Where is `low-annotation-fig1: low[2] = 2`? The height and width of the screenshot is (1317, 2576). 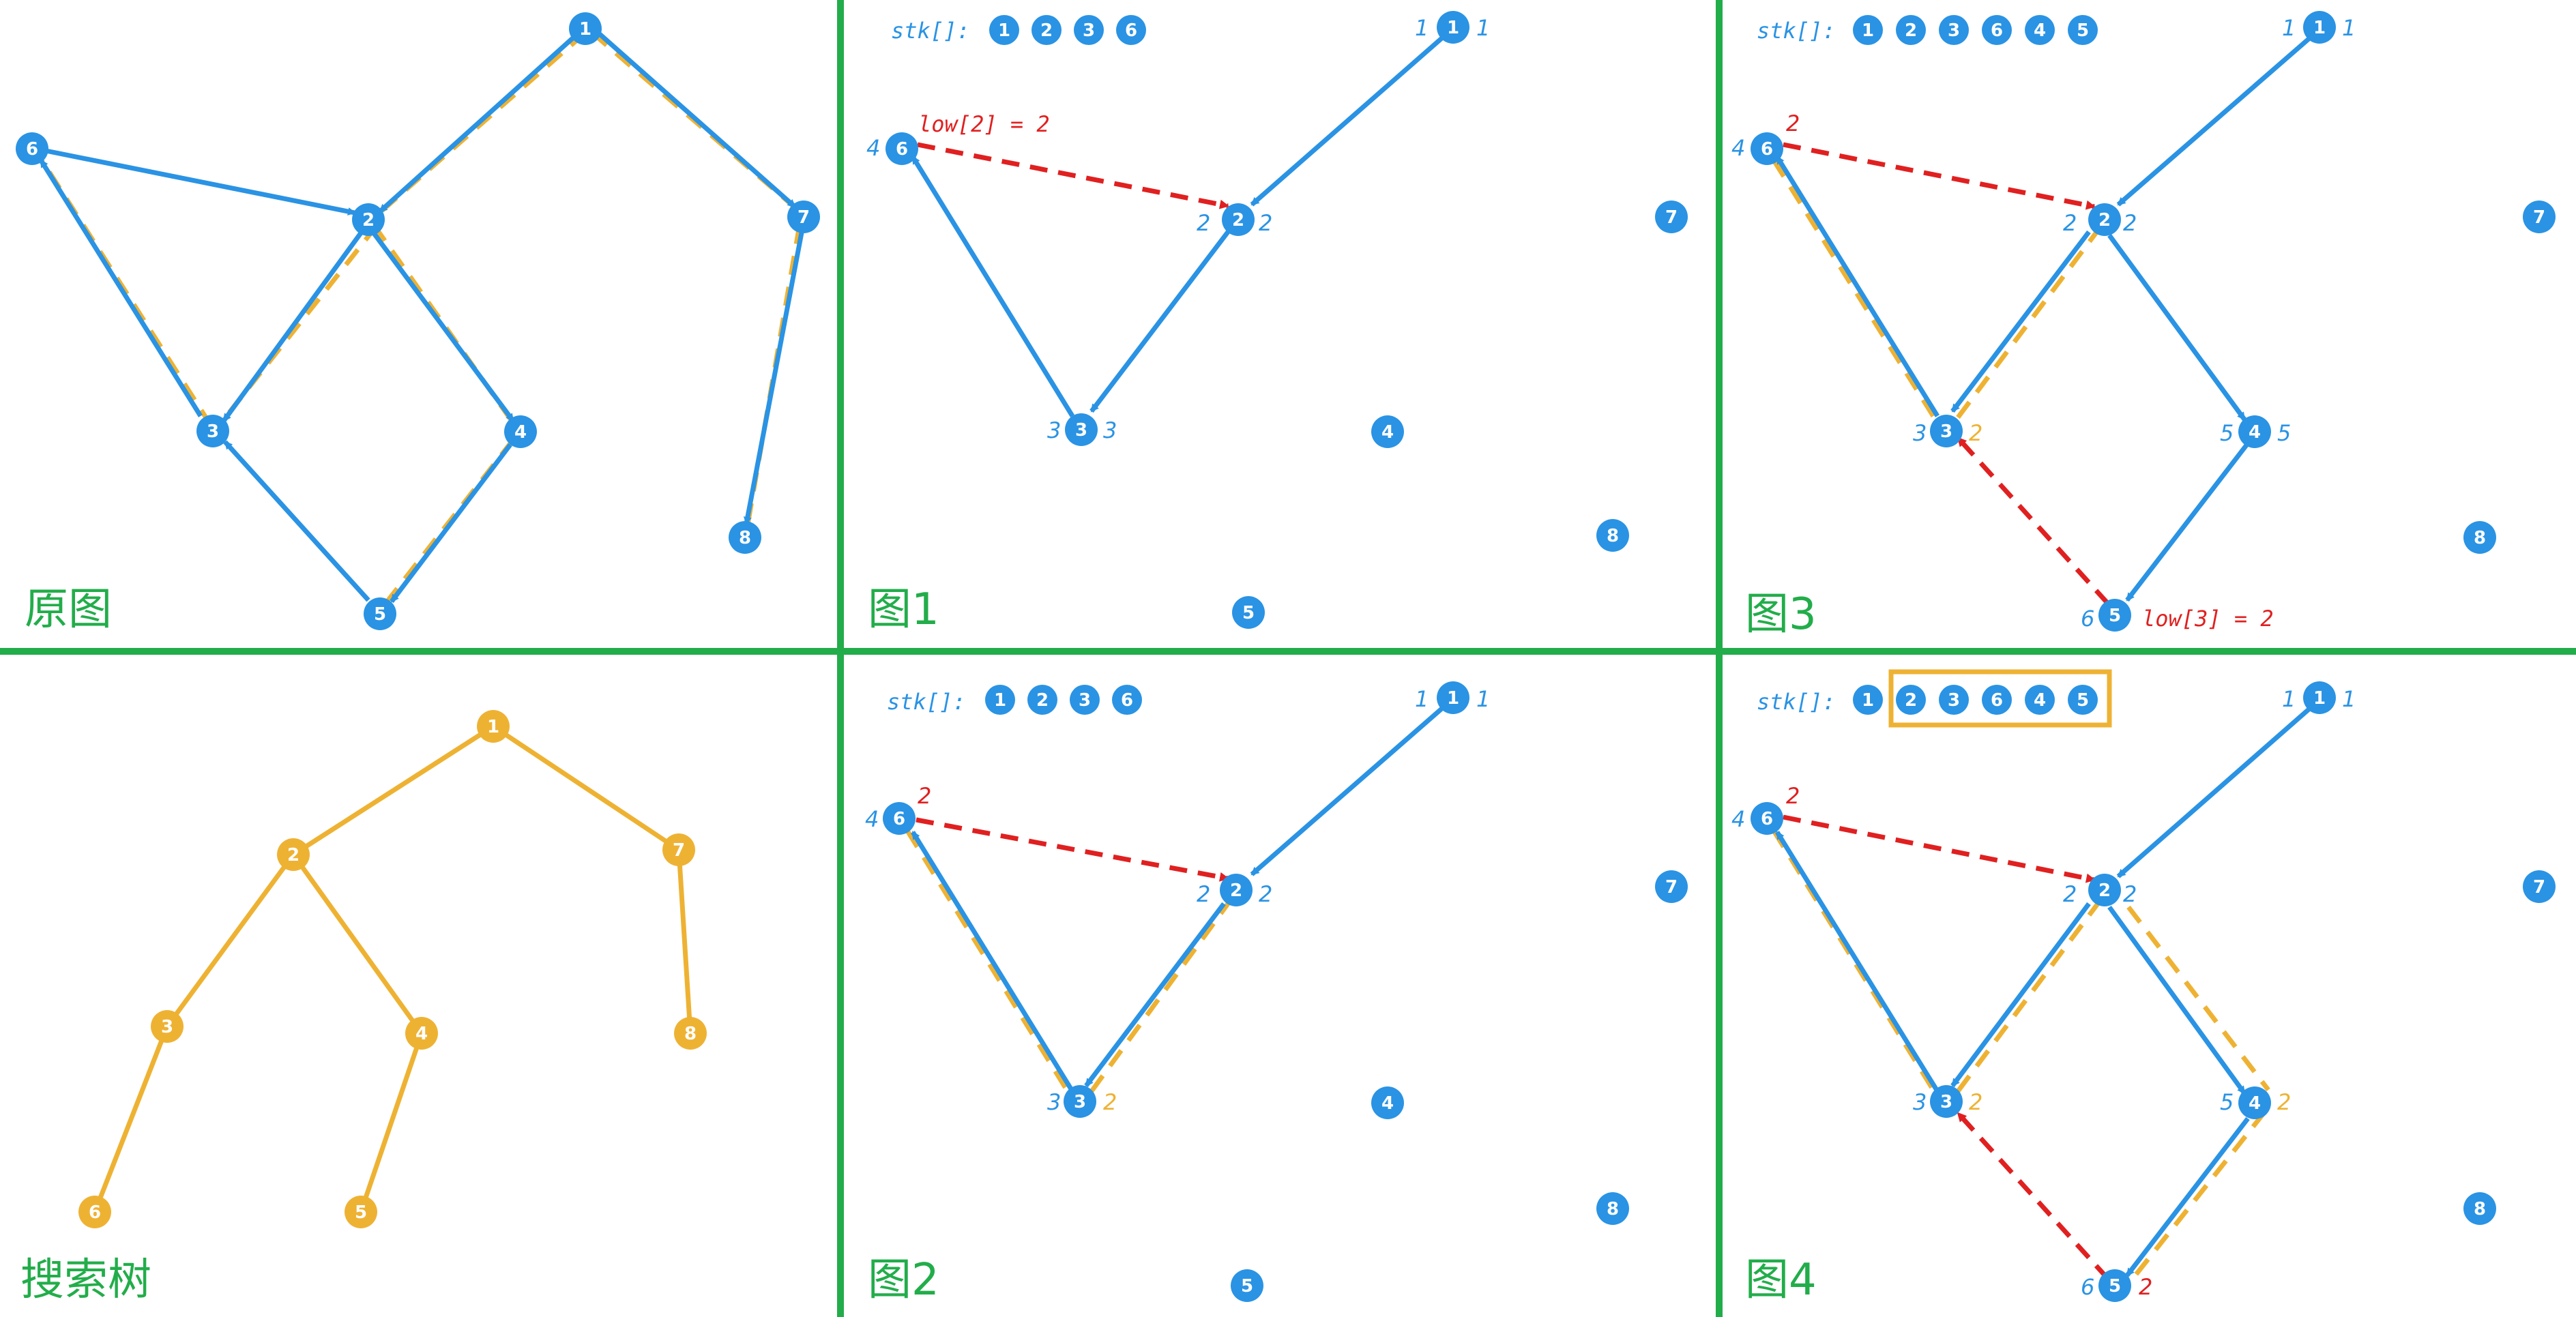 low-annotation-fig1: low[2] = 2 is located at coordinates (984, 124).